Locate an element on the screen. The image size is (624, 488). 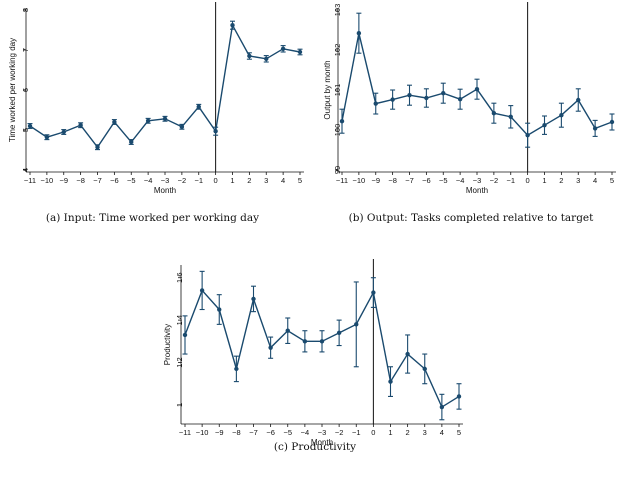
x-tick-label: −1 is located at coordinates (356, 432).